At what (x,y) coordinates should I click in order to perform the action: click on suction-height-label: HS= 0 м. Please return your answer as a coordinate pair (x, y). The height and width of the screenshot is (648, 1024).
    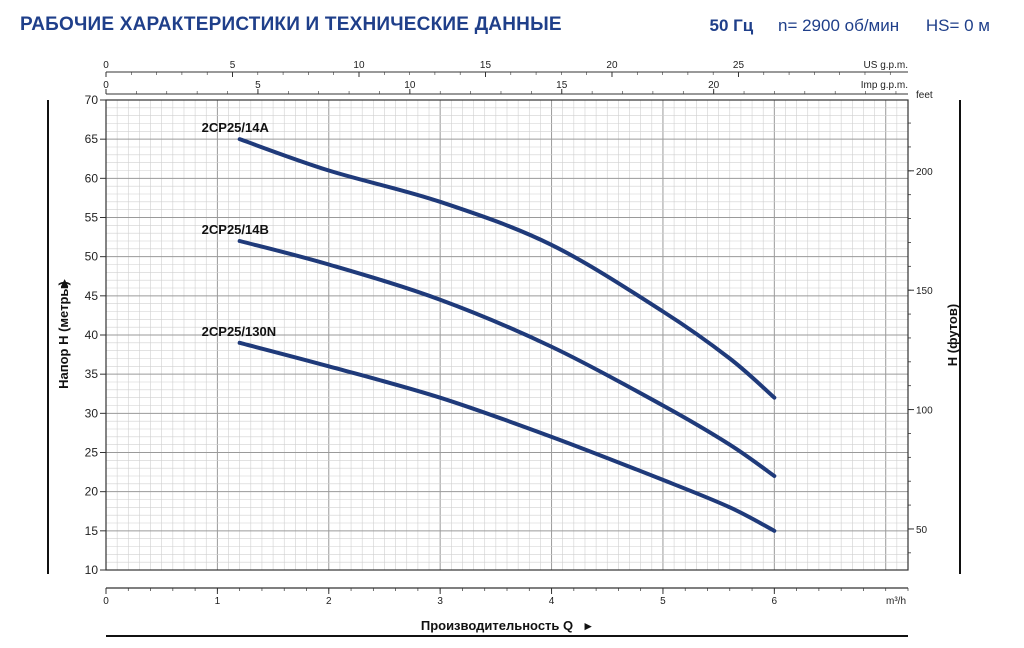
    Looking at the image, I should click on (957, 25).